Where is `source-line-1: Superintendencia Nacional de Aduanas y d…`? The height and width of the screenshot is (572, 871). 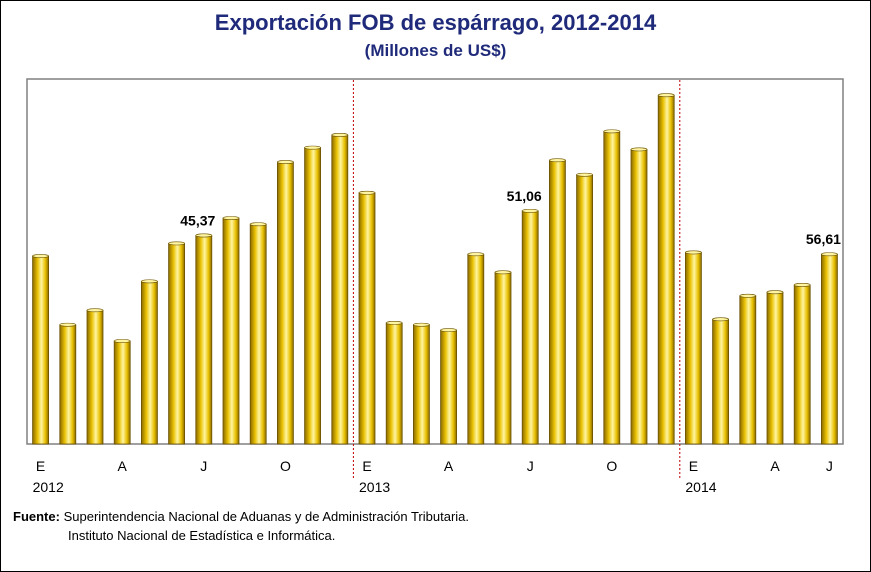
source-line-1: Superintendencia Nacional de Aduanas y d… is located at coordinates (266, 516).